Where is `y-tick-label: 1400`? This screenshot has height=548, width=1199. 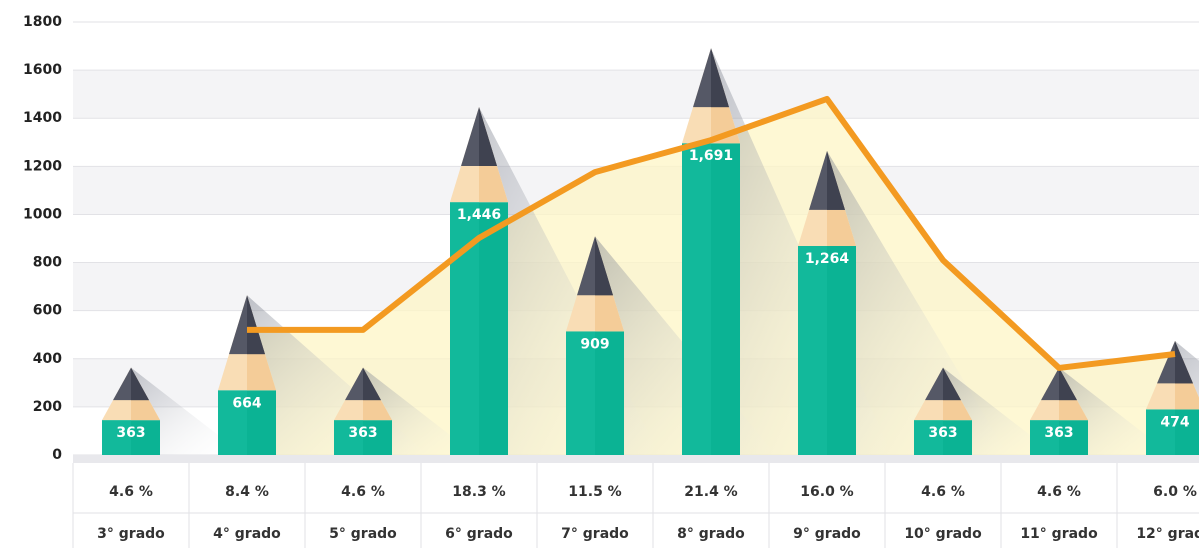
y-tick-label: 1400 is located at coordinates (42, 118).